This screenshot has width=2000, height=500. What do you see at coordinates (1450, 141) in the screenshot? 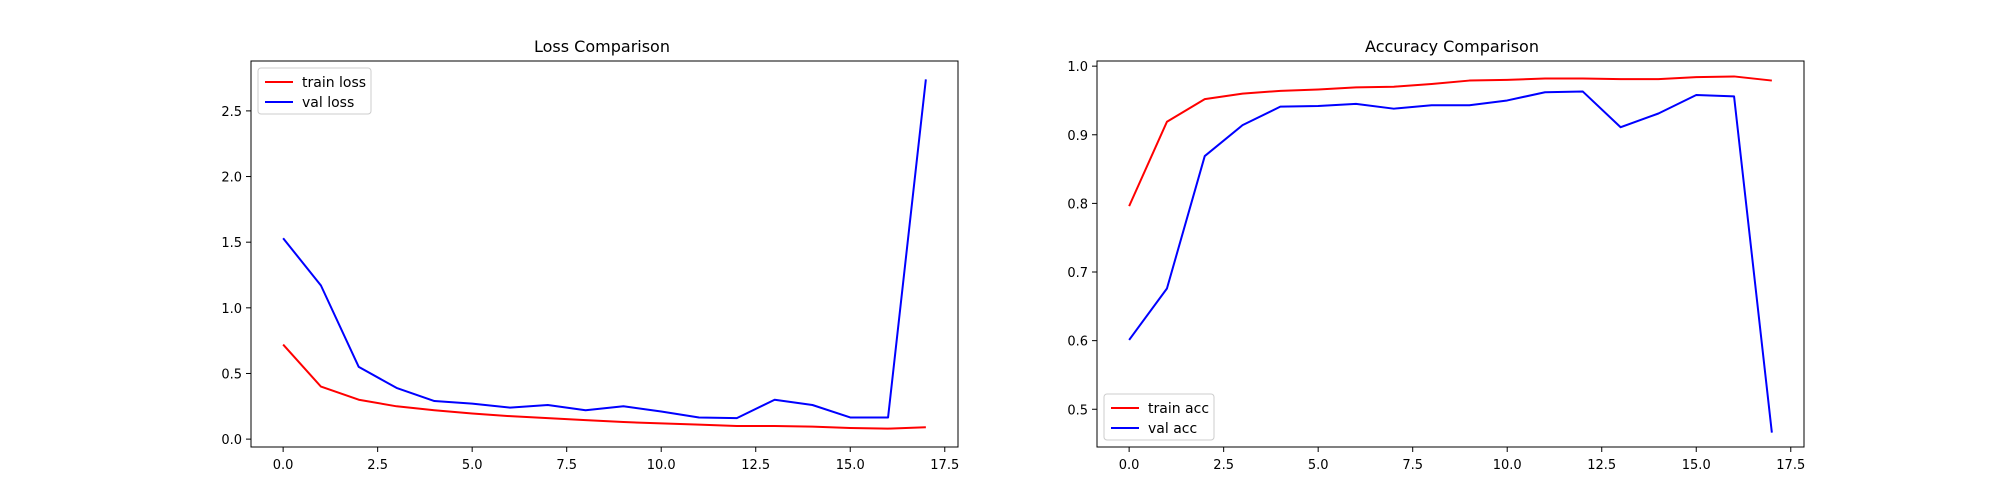
I see `series-line-train-acc` at bounding box center [1450, 141].